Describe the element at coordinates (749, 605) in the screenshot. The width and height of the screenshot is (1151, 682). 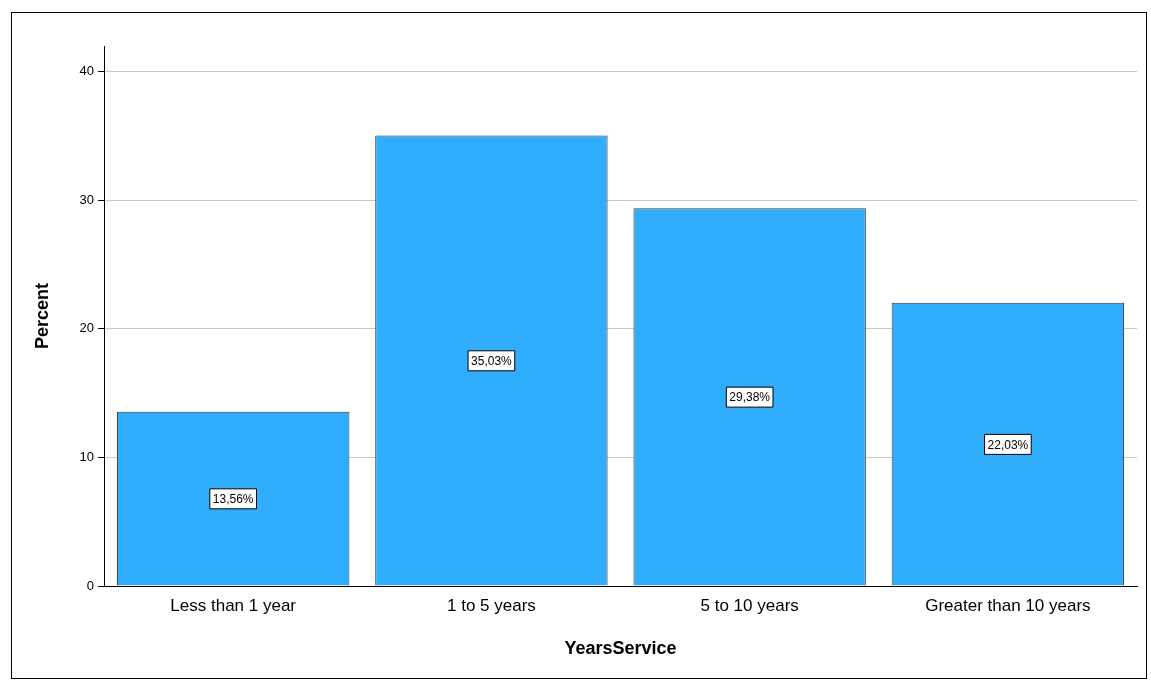
I see `x-tick-label: 5 to 10 years` at that location.